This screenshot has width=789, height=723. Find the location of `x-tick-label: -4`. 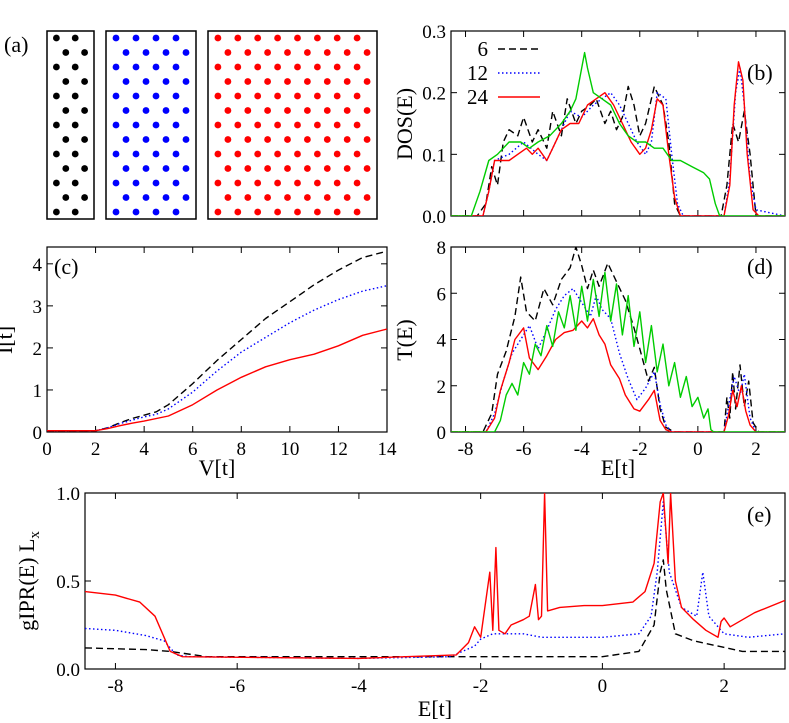

x-tick-label: -4 is located at coordinates (582, 449).